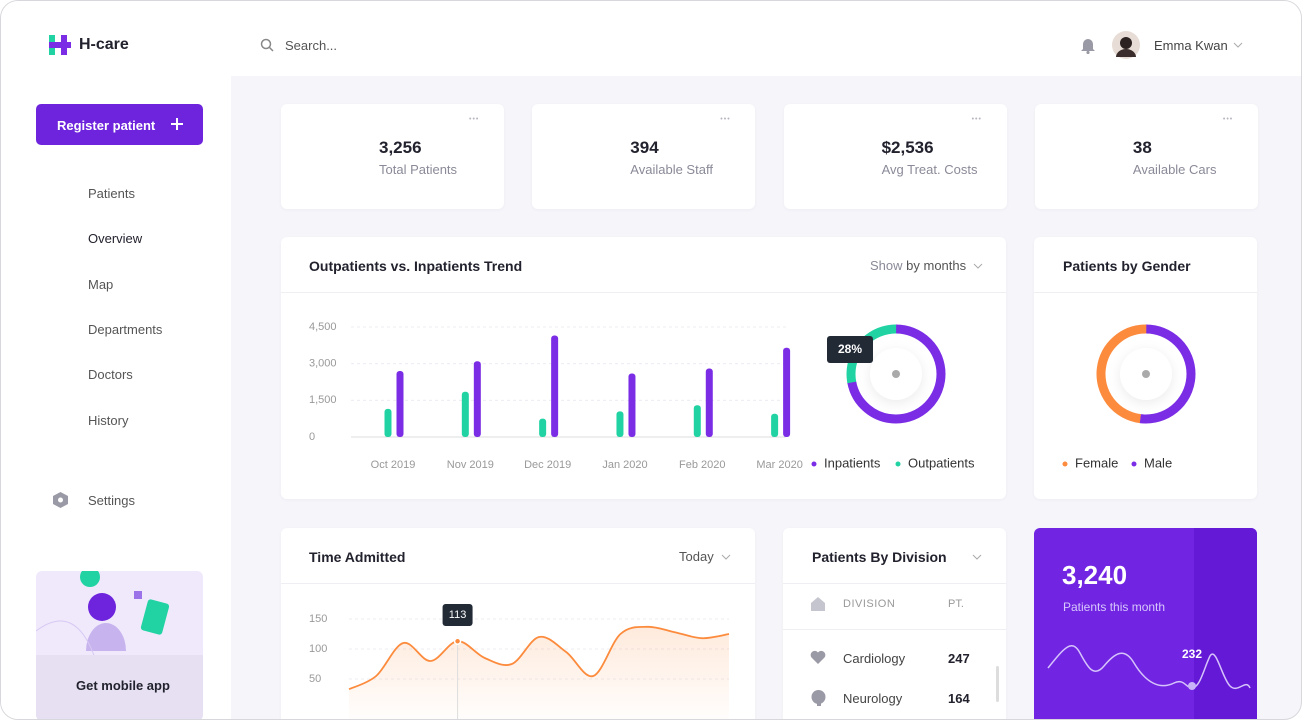  What do you see at coordinates (357, 557) in the screenshot?
I see `card-title: Time Admitted` at bounding box center [357, 557].